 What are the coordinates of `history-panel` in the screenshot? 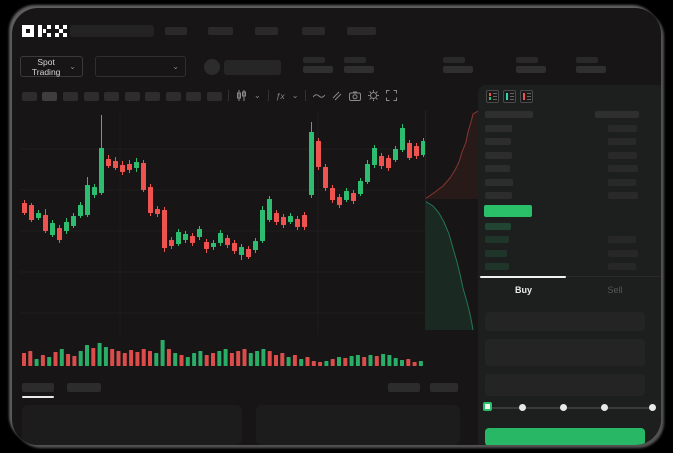 It's located at (358, 425).